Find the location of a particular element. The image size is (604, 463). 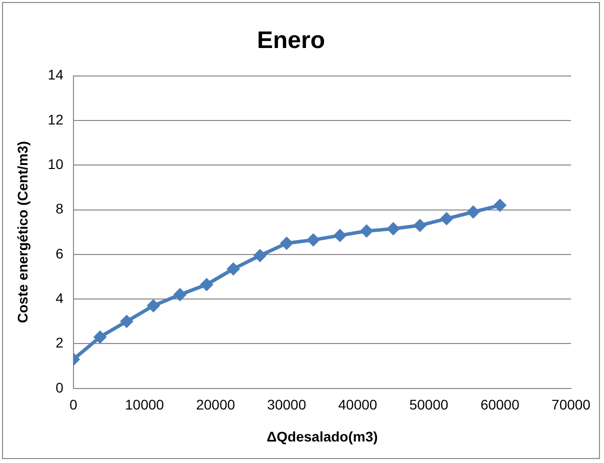

x-tick-label: 0 is located at coordinates (73, 404).